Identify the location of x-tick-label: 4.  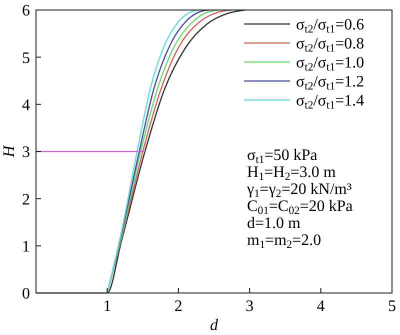
(320, 306).